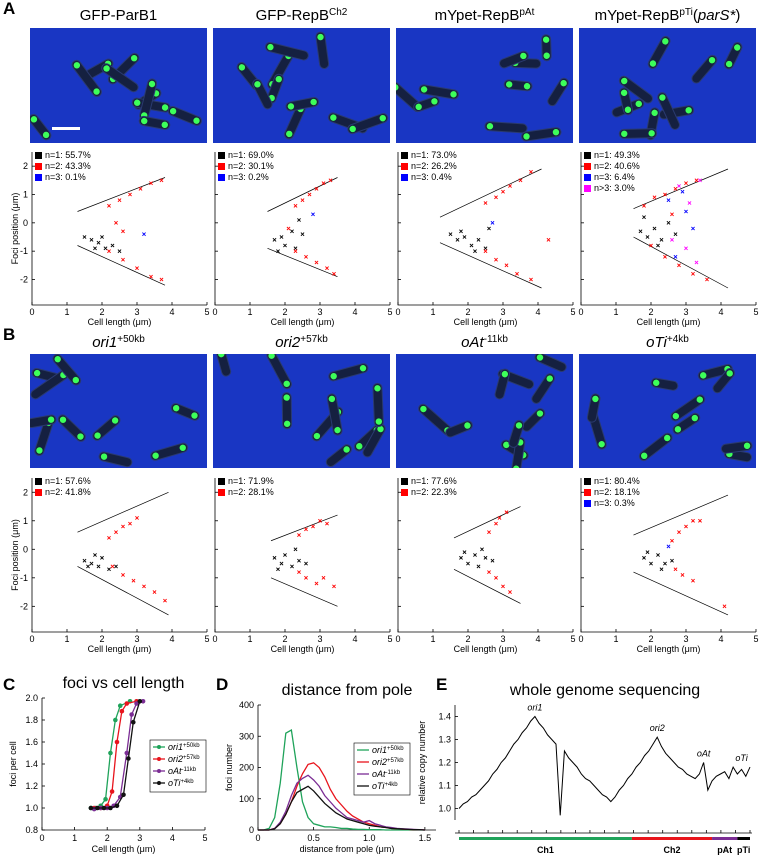 The height and width of the screenshot is (860, 763). I want to click on micrograph, so click(118, 411).